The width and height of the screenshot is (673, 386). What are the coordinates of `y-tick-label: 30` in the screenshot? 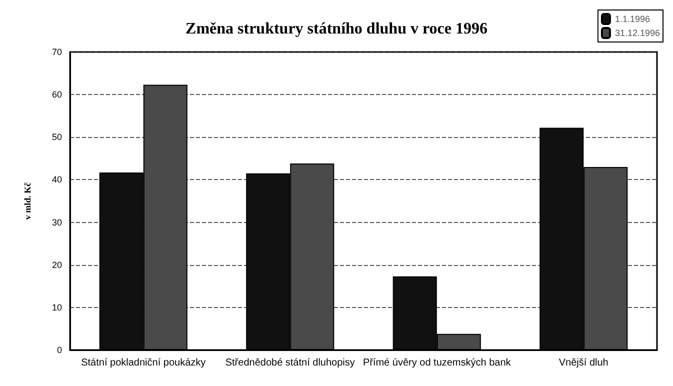 It's located at (57, 222).